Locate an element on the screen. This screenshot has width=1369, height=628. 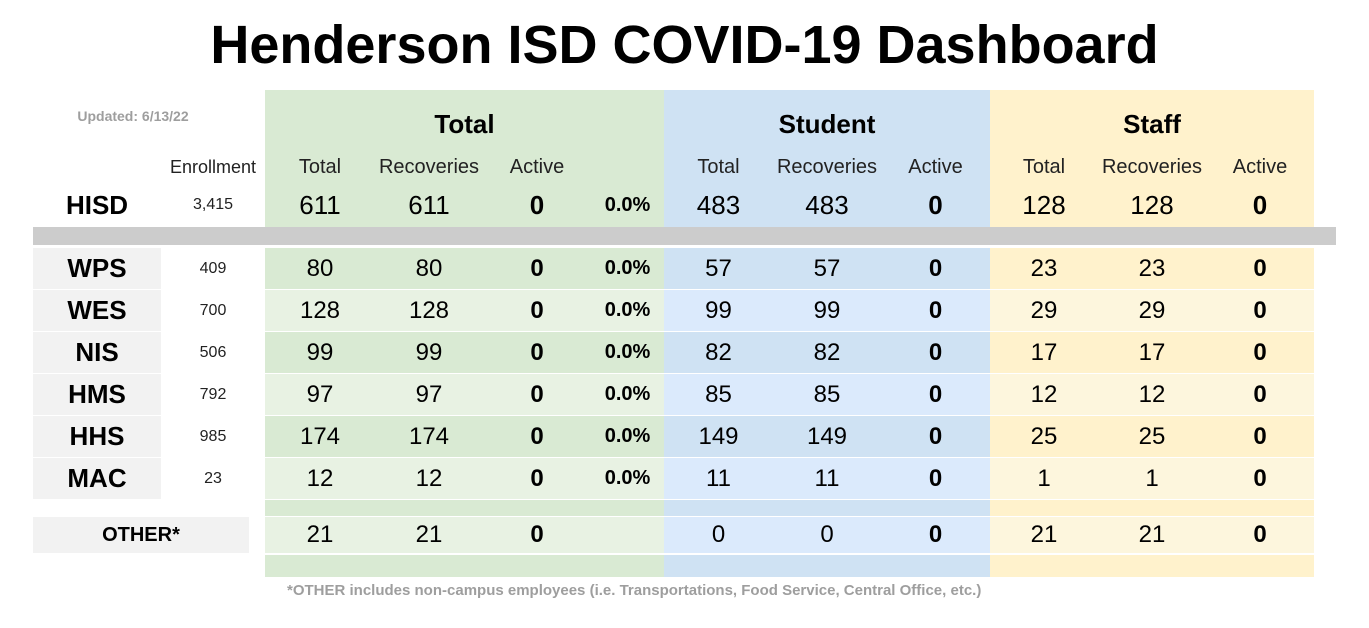
summary-total-active: 0 is located at coordinates (537, 204).